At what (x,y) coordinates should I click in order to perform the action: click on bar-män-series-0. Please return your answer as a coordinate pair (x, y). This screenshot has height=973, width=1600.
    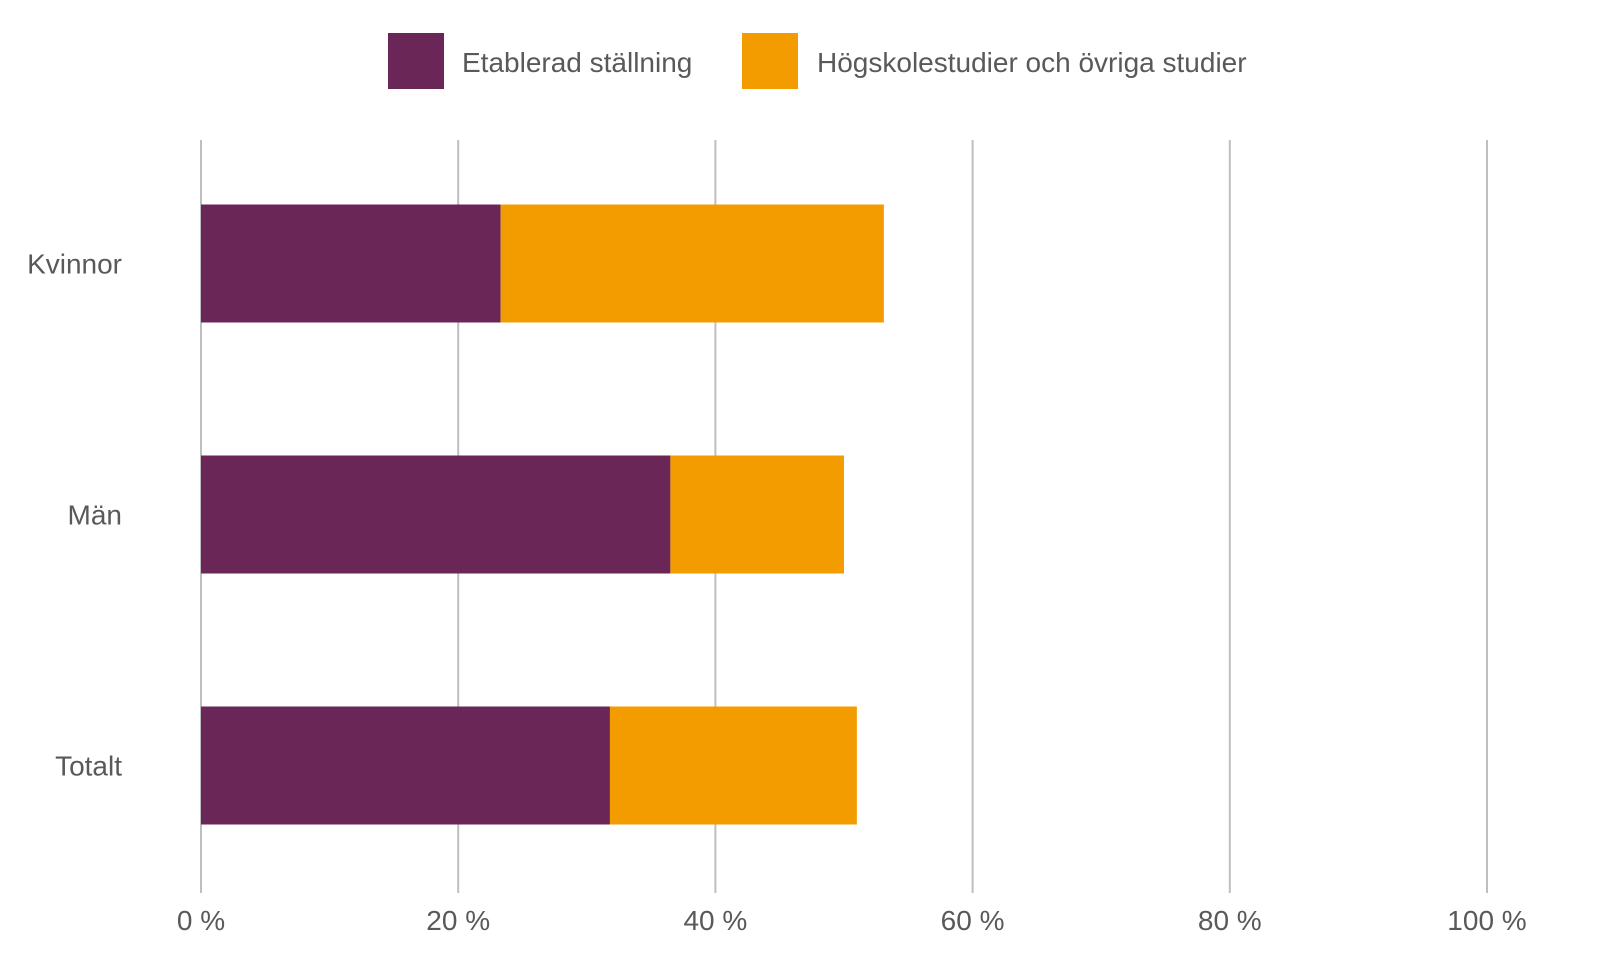
    Looking at the image, I should click on (436, 514).